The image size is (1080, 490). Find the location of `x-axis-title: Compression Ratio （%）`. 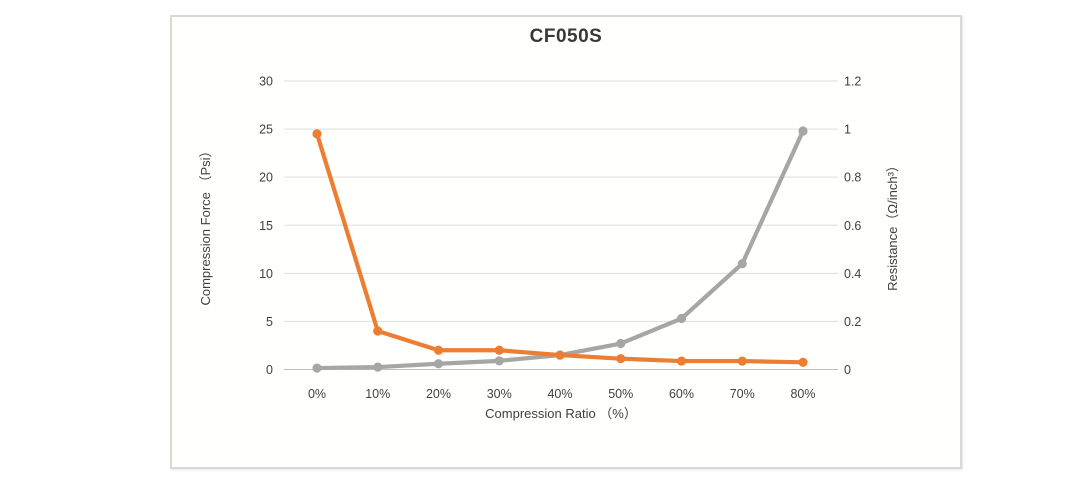

x-axis-title: Compression Ratio （%） is located at coordinates (561, 413).